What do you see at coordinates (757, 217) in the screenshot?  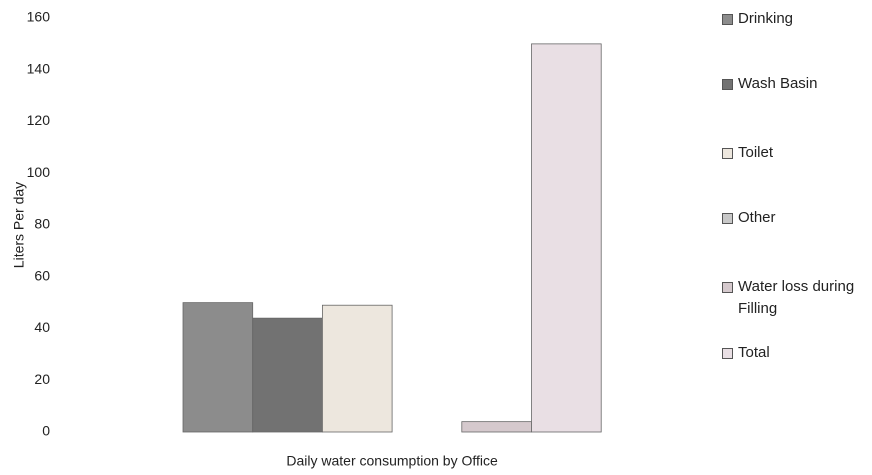 I see `legend-label: Other` at bounding box center [757, 217].